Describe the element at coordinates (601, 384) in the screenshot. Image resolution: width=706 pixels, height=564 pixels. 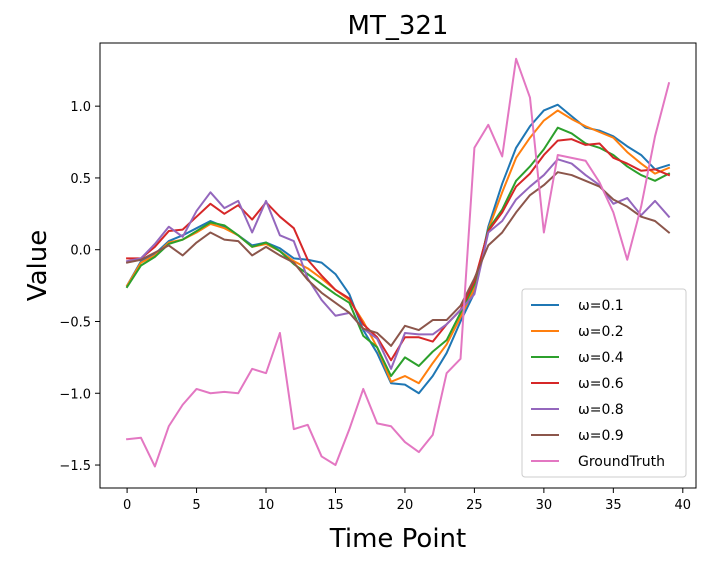
I see `legend-label: ω=0.6` at that location.